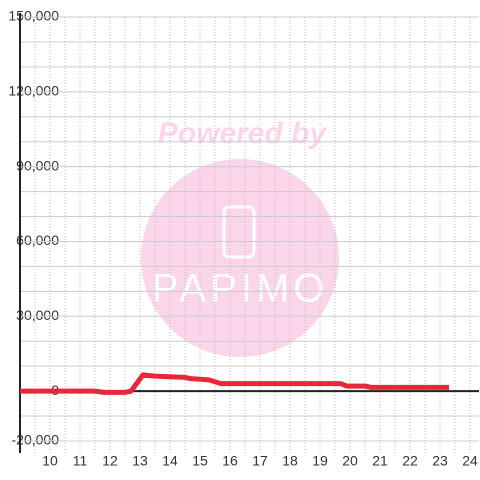 The width and height of the screenshot is (480, 480). Describe the element at coordinates (290, 461) in the screenshot. I see `x-tick-label: 18` at that location.